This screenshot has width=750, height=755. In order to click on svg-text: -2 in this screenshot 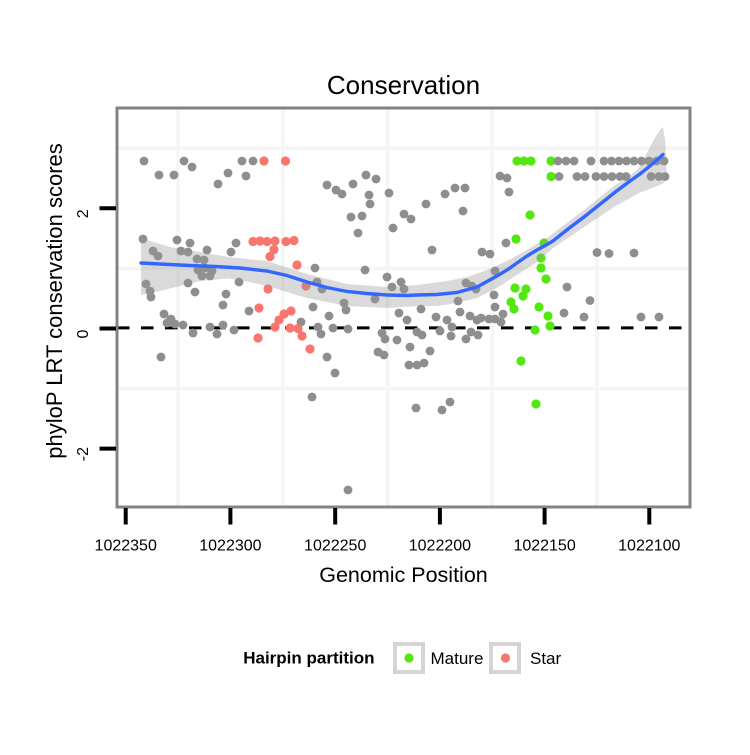, I will do `click(83, 454)`.